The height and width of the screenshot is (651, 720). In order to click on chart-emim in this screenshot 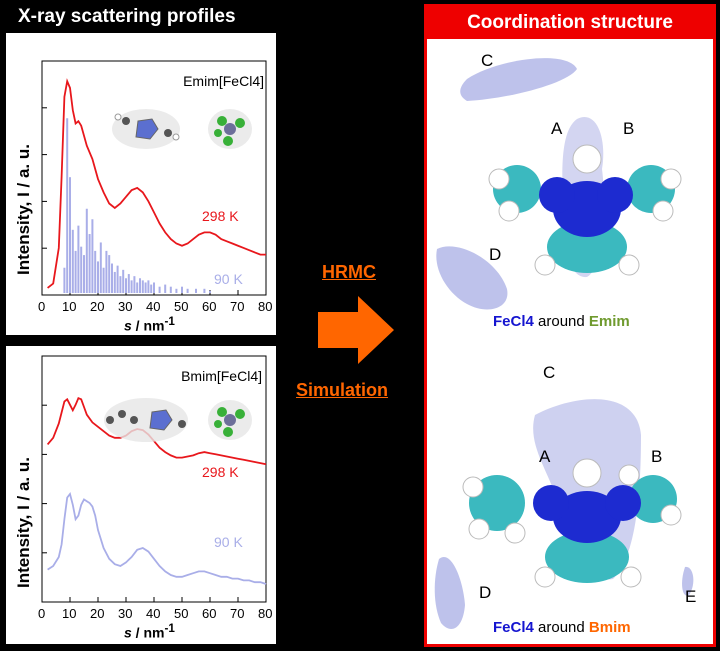, I will do `click(154, 178)`.